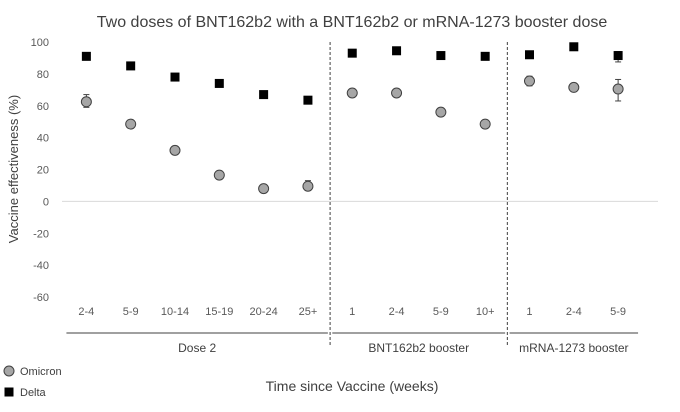  What do you see at coordinates (32, 382) in the screenshot?
I see `legend: Omicron Delta` at bounding box center [32, 382].